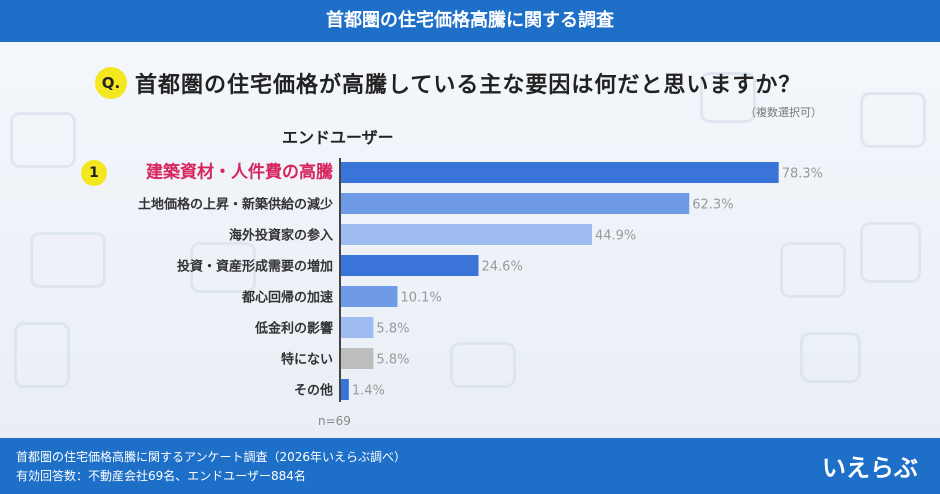 The width and height of the screenshot is (940, 494). Describe the element at coordinates (392, 360) in the screenshot. I see `value-label-7: 5.8%` at that location.